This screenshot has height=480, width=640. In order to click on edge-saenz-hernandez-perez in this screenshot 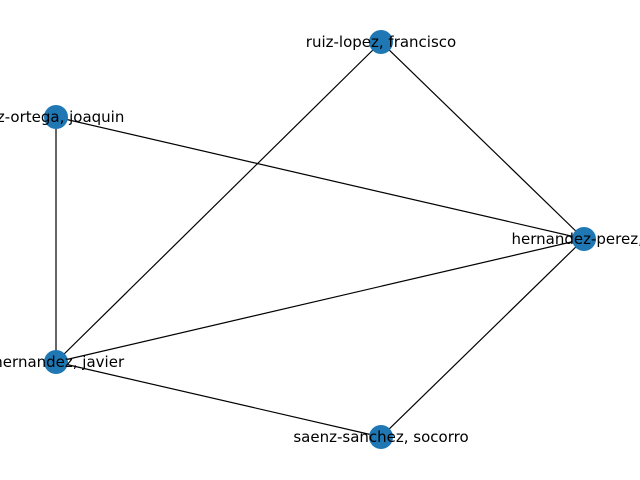, I will do `click(482, 338)`.